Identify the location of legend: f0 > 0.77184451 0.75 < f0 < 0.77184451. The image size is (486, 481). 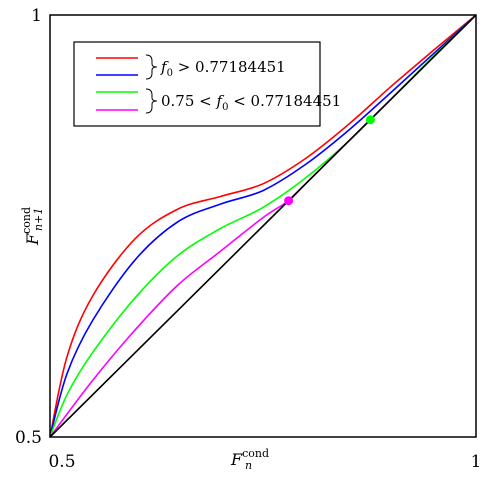
(207, 84).